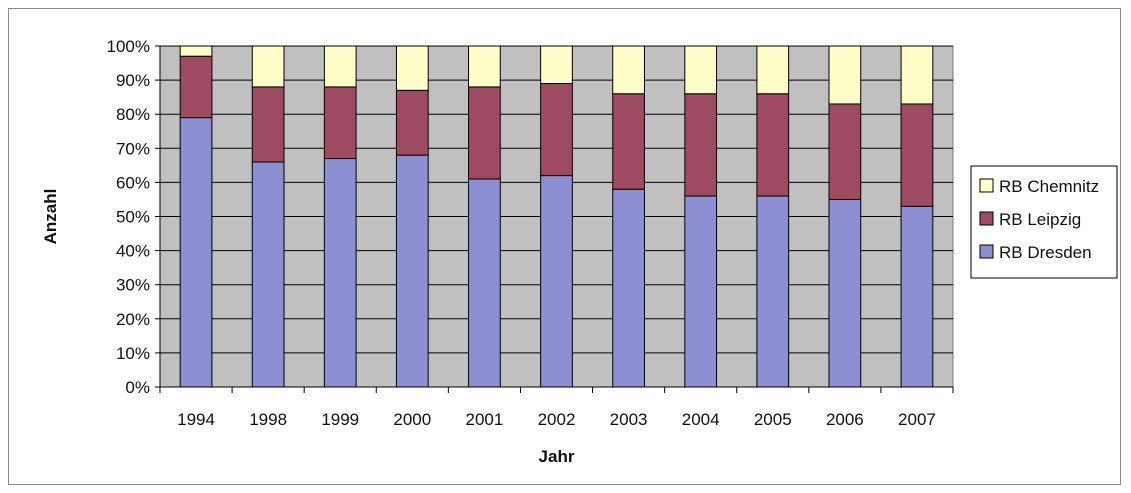  I want to click on x-tick-label: 2001, so click(484, 419).